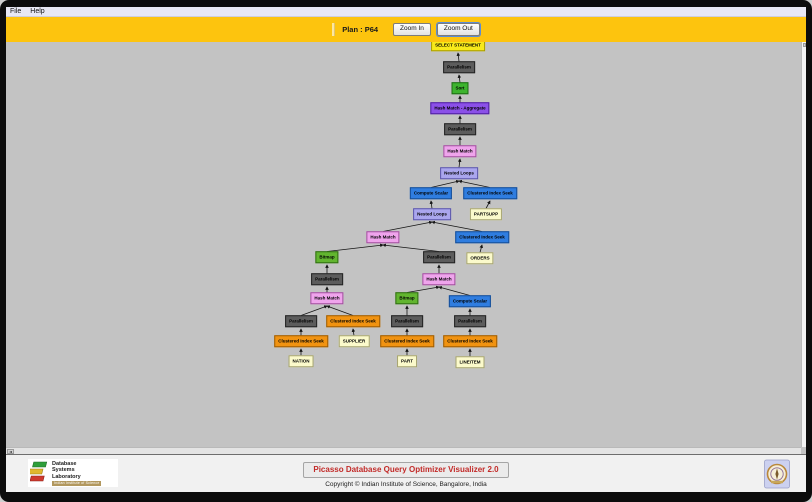 This screenshot has height=502, width=812. Describe the element at coordinates (458, 46) in the screenshot. I see `plan-node-stmt: SELECT STATEMENT` at that location.